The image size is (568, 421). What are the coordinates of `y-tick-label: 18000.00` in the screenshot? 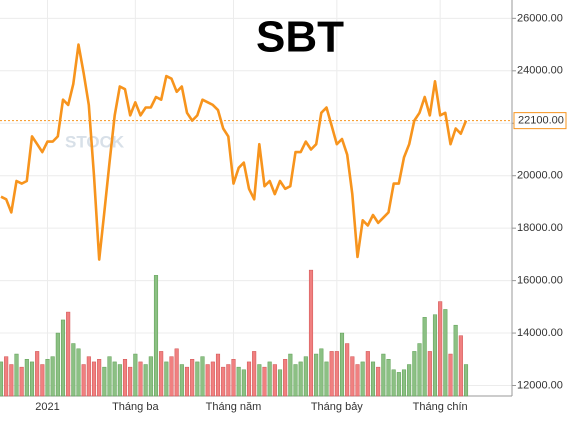 It's located at (540, 228).